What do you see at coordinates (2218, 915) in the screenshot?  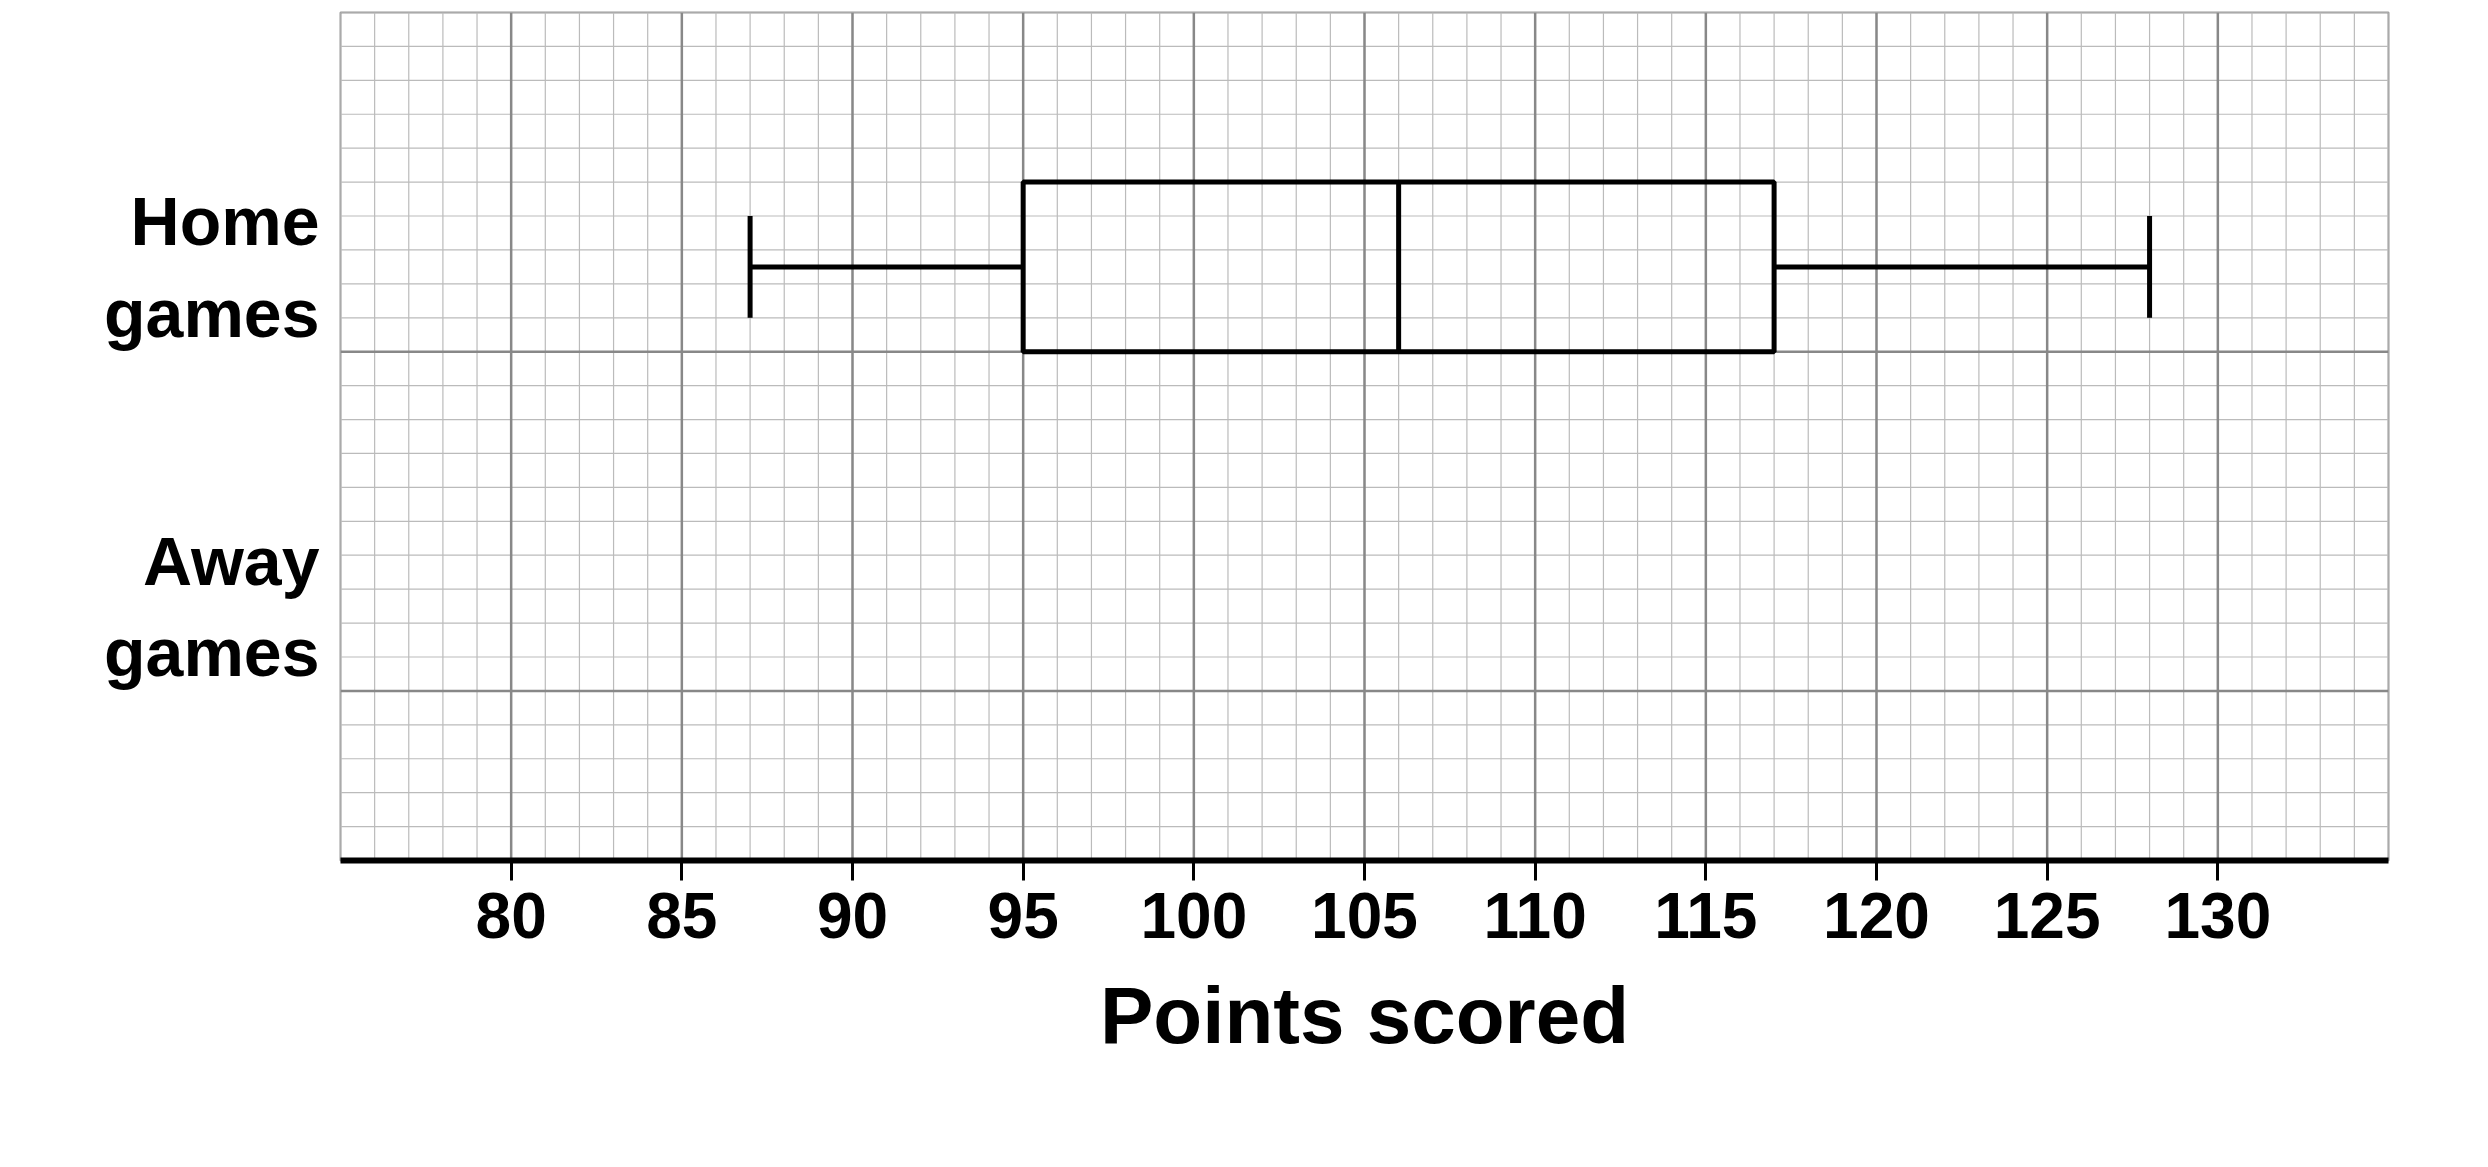 I see `x-tick-label: 130` at bounding box center [2218, 915].